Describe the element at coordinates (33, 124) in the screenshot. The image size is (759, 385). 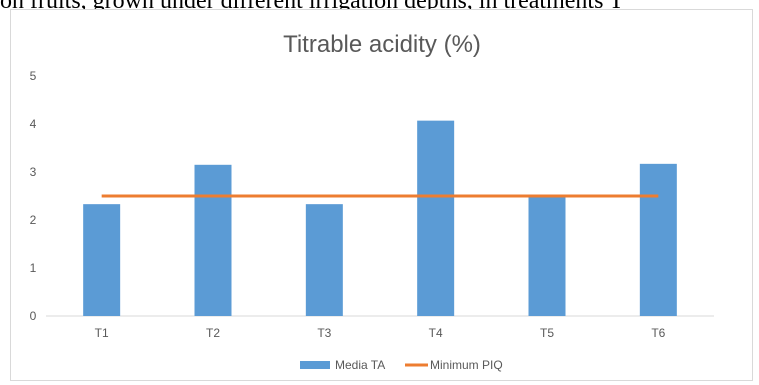
I see `y-tick-label: 4` at that location.